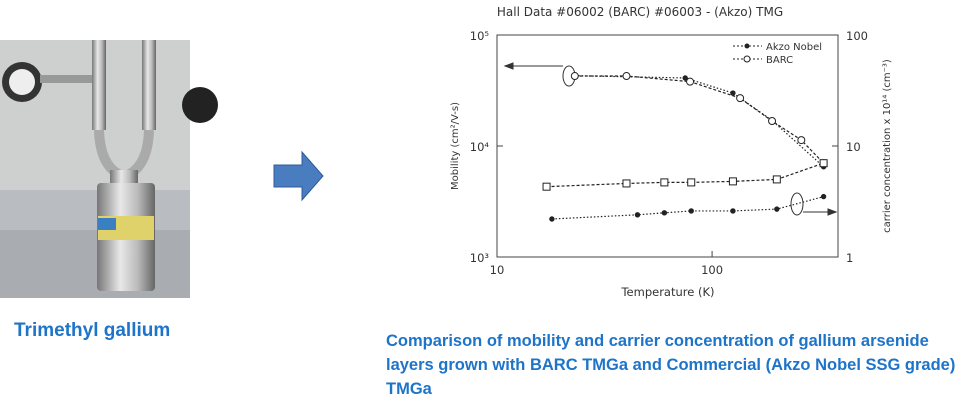 This screenshot has width=970, height=405. What do you see at coordinates (109, 169) in the screenshot?
I see `photo` at bounding box center [109, 169].